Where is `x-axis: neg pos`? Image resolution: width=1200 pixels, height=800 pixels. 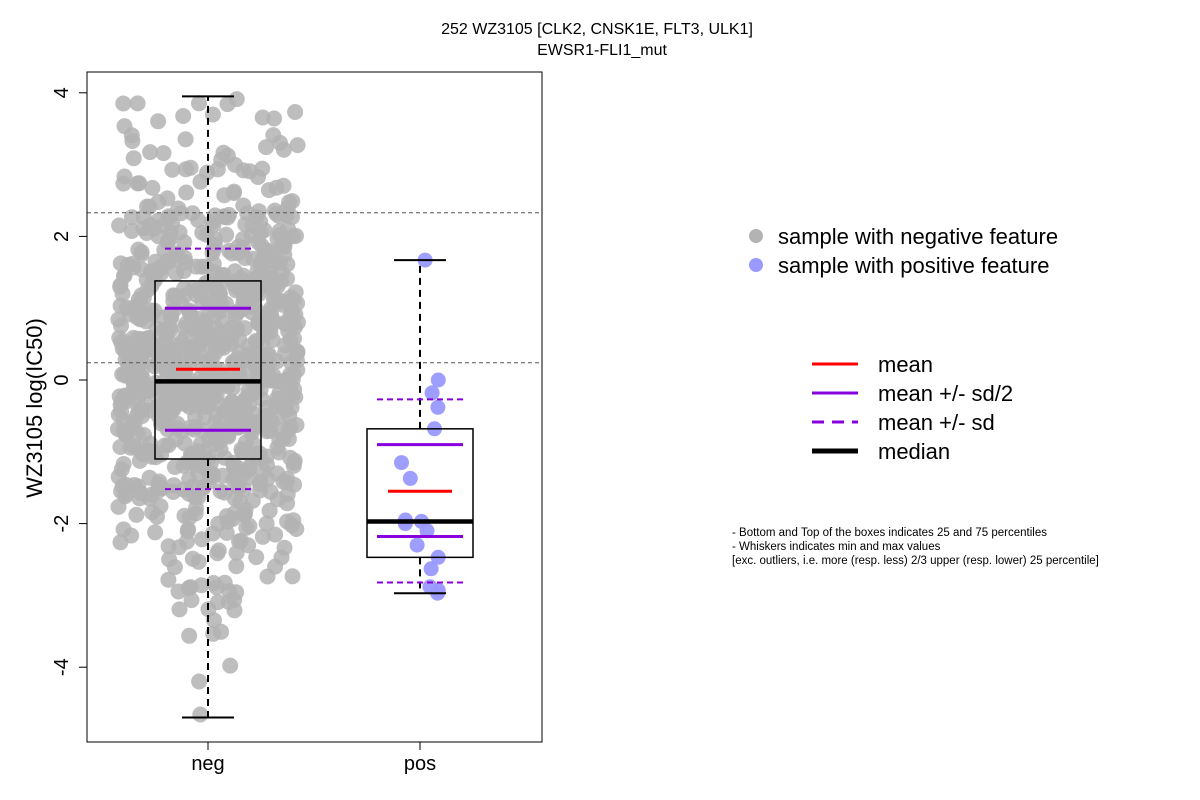
x-axis: neg pos is located at coordinates (313, 758).